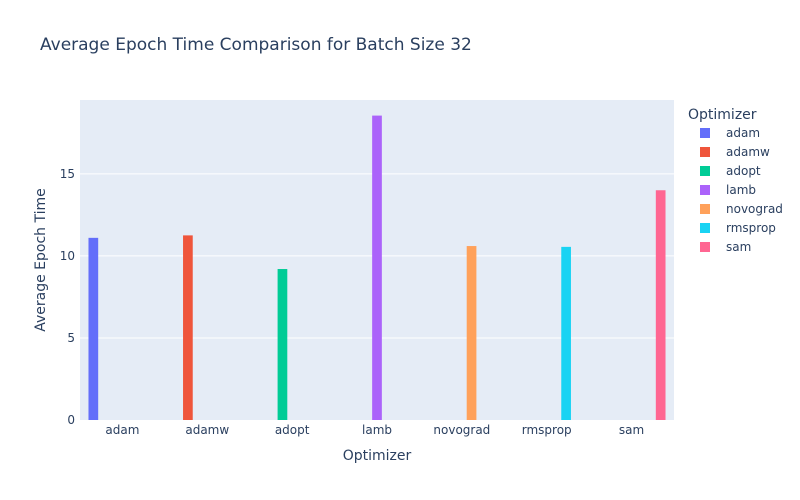  What do you see at coordinates (743, 133) in the screenshot?
I see `legend-label-adam: adam` at bounding box center [743, 133].